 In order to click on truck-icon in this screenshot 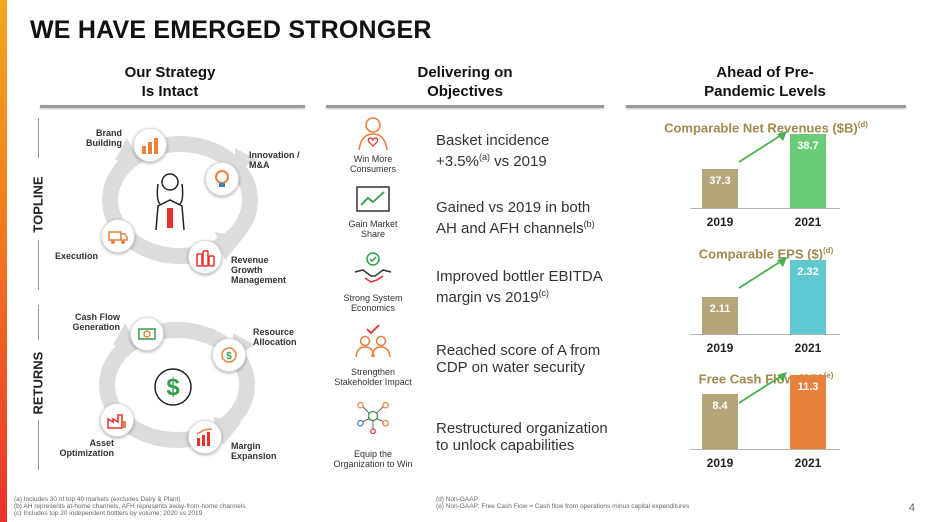, I will do `click(118, 237)`.